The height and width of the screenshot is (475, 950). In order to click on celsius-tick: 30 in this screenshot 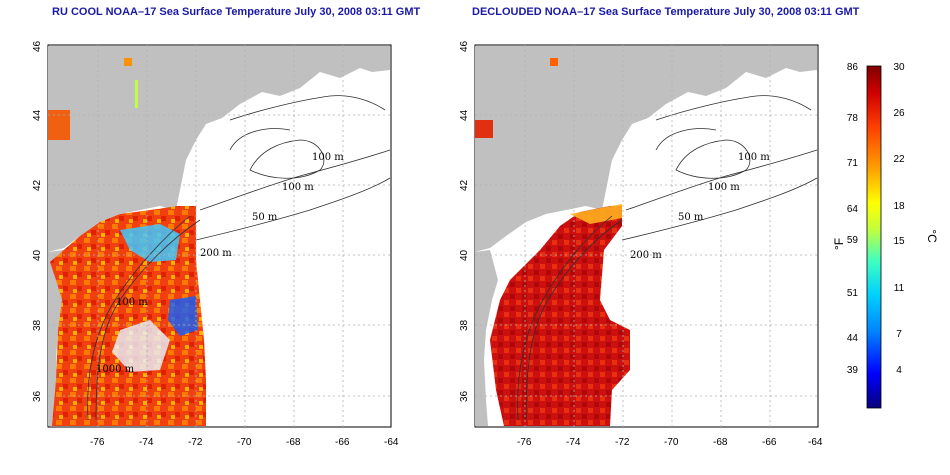, I will do `click(899, 67)`.